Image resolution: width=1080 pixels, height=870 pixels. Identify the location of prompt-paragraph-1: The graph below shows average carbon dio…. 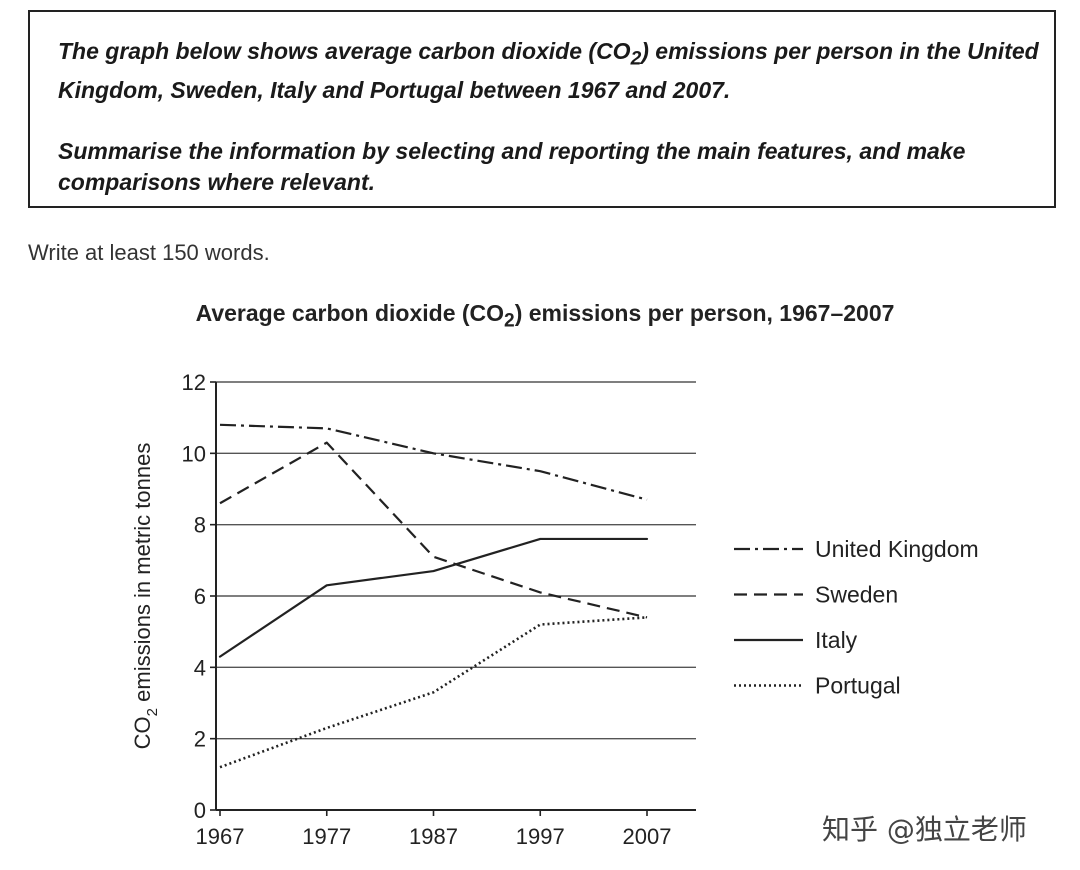
(556, 71).